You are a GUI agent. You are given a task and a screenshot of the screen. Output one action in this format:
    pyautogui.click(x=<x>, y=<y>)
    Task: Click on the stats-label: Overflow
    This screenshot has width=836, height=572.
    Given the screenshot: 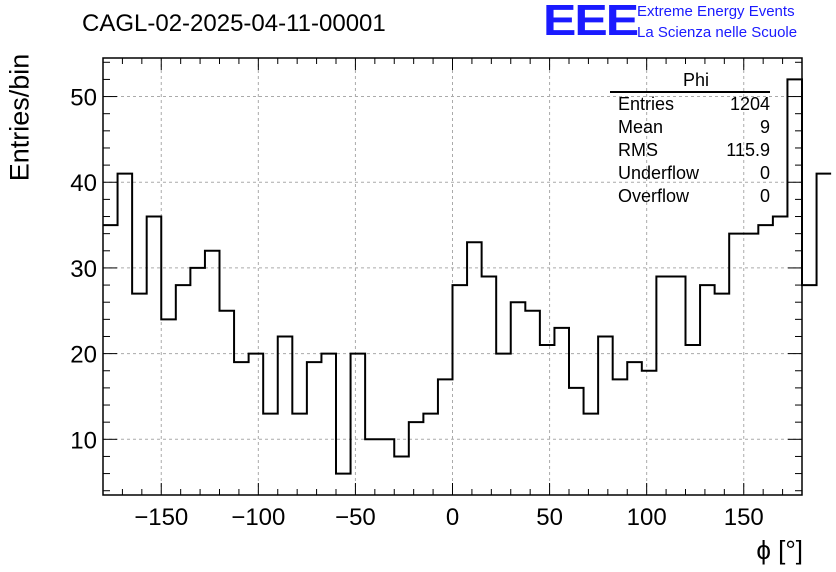 What is the action you would take?
    pyautogui.click(x=654, y=196)
    